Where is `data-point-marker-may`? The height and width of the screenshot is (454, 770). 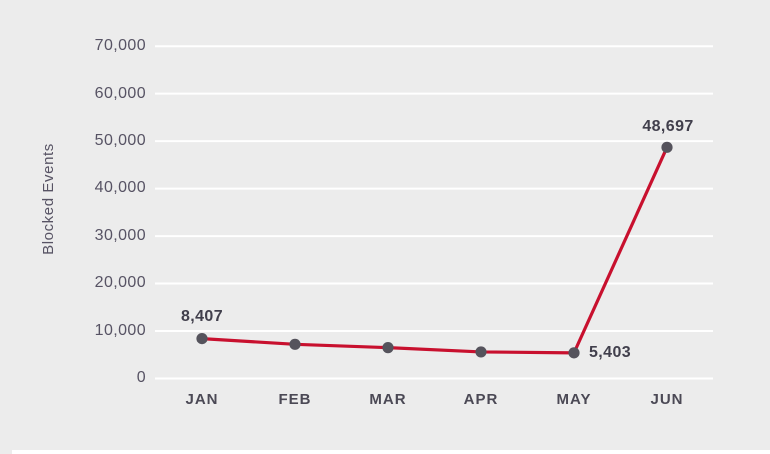
data-point-marker-may is located at coordinates (574, 353).